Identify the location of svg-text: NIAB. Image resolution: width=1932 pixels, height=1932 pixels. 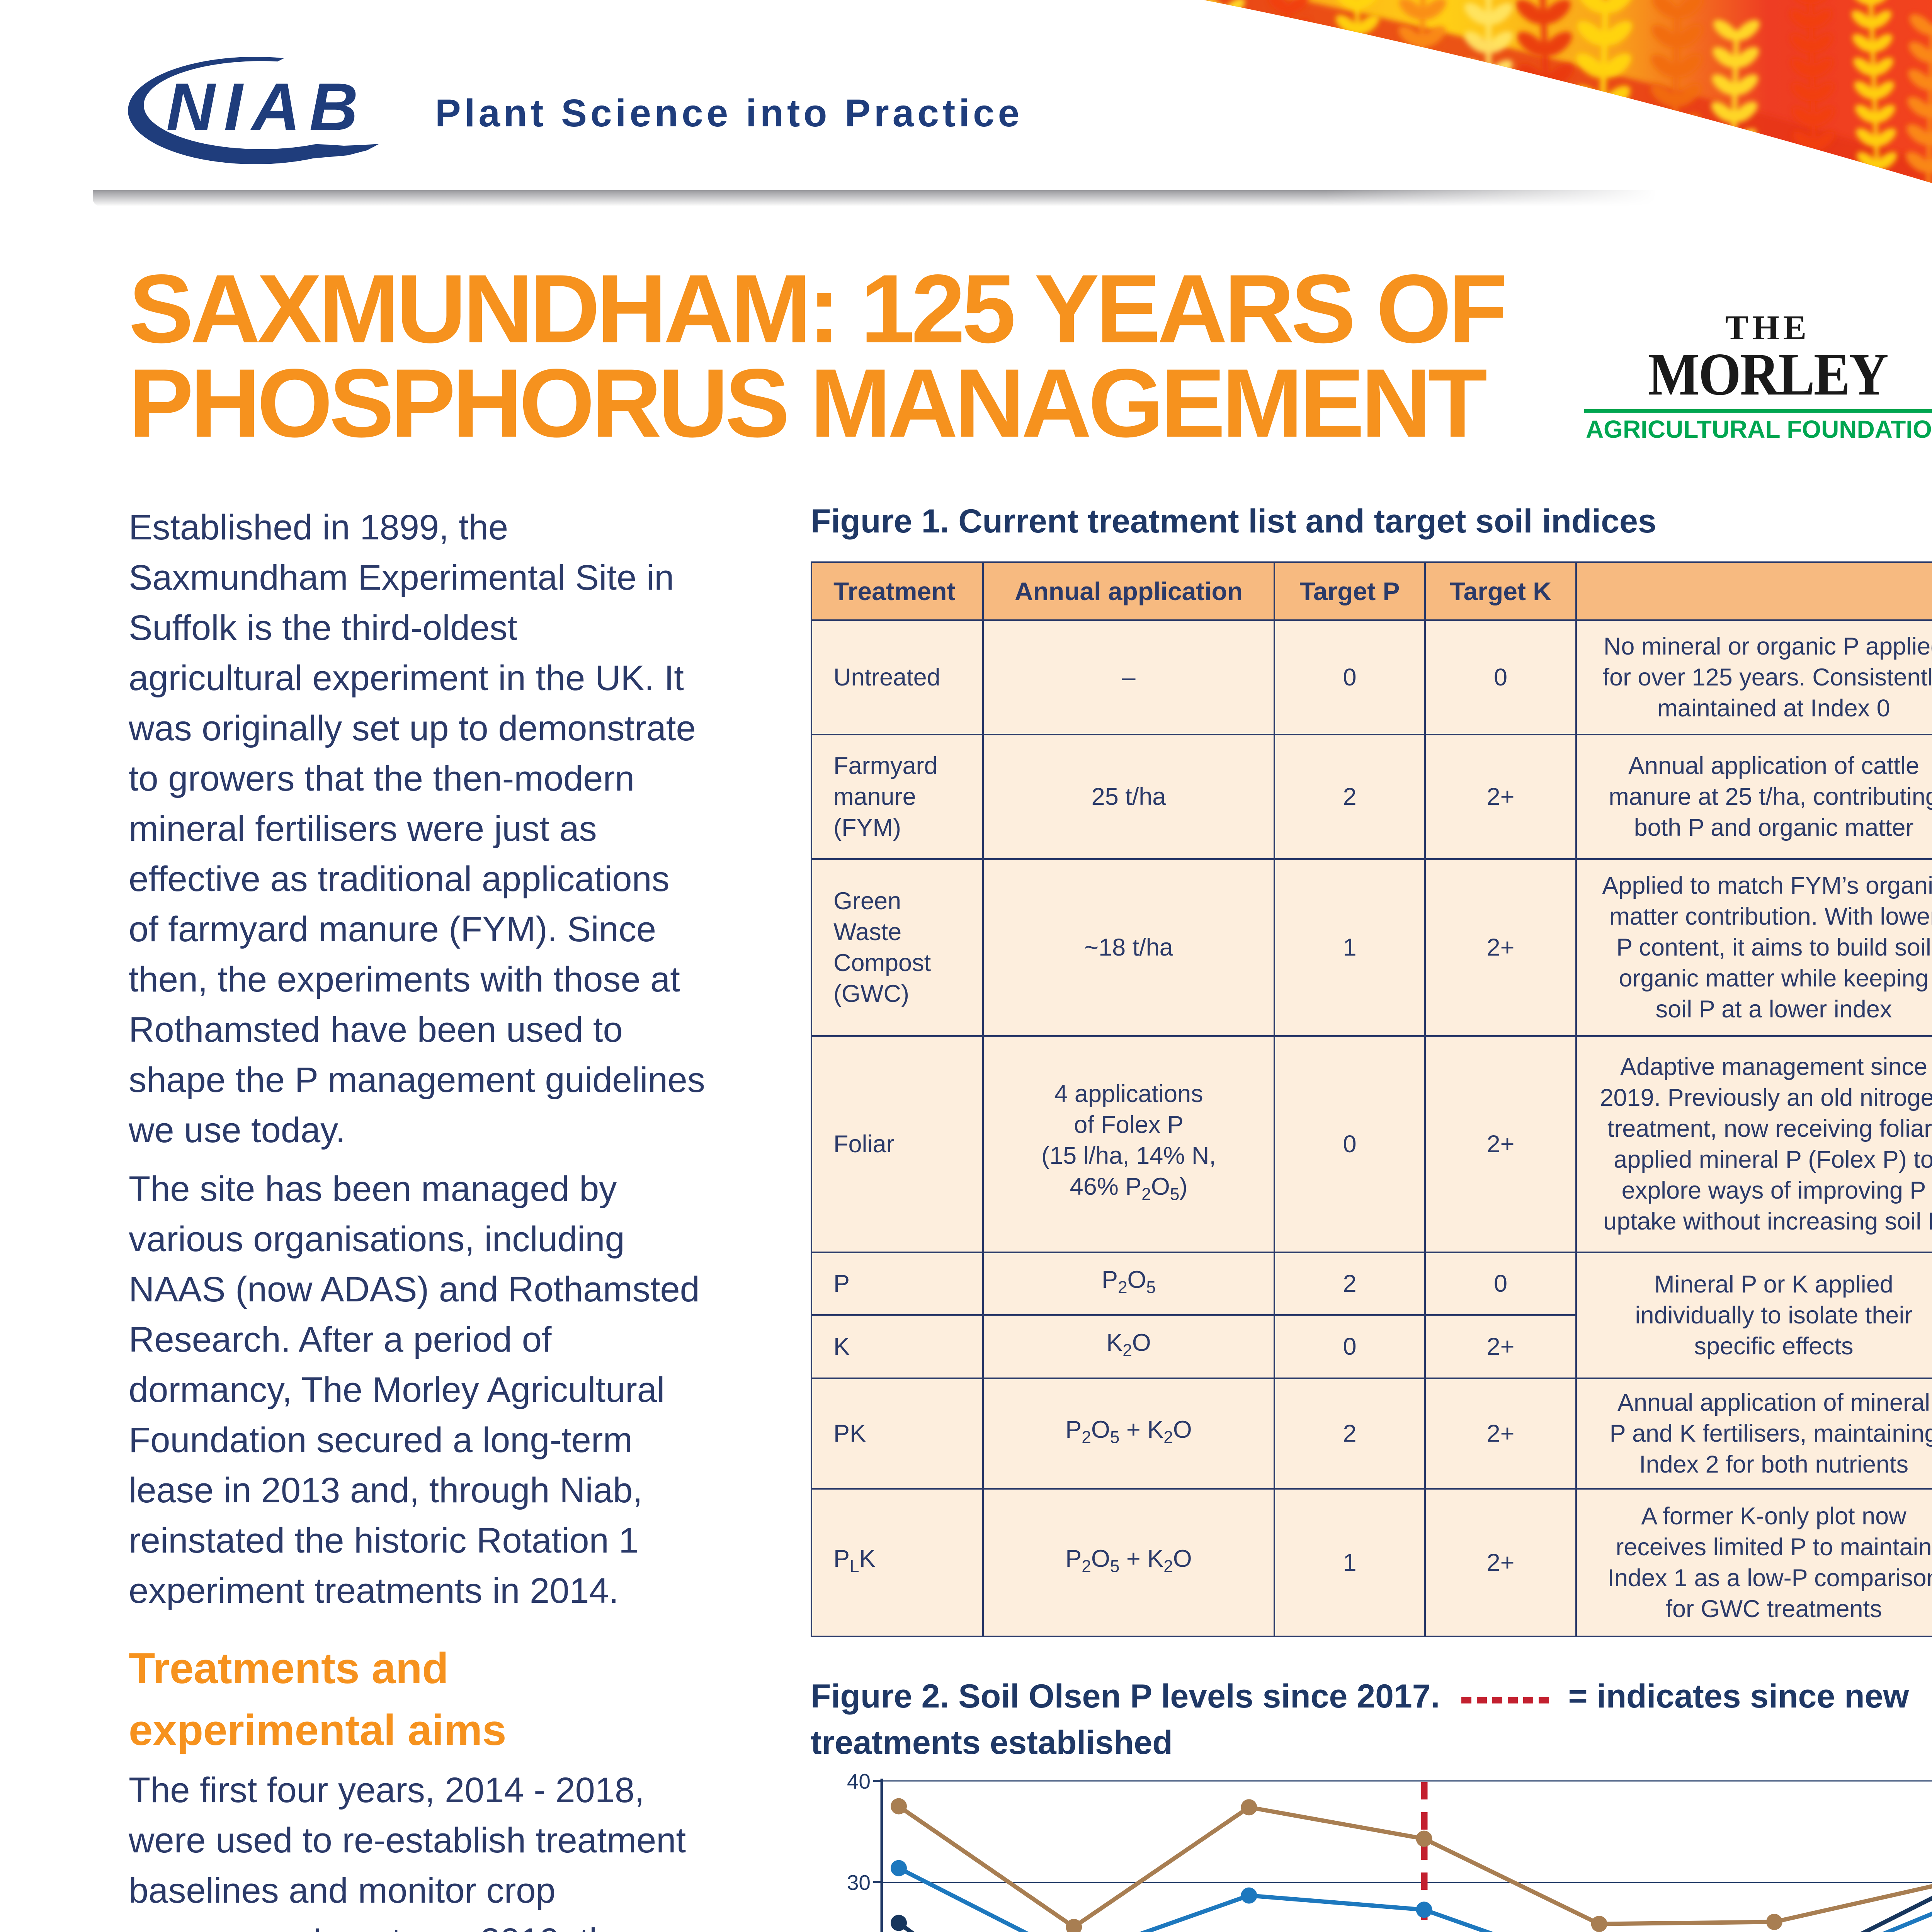
(266, 108).